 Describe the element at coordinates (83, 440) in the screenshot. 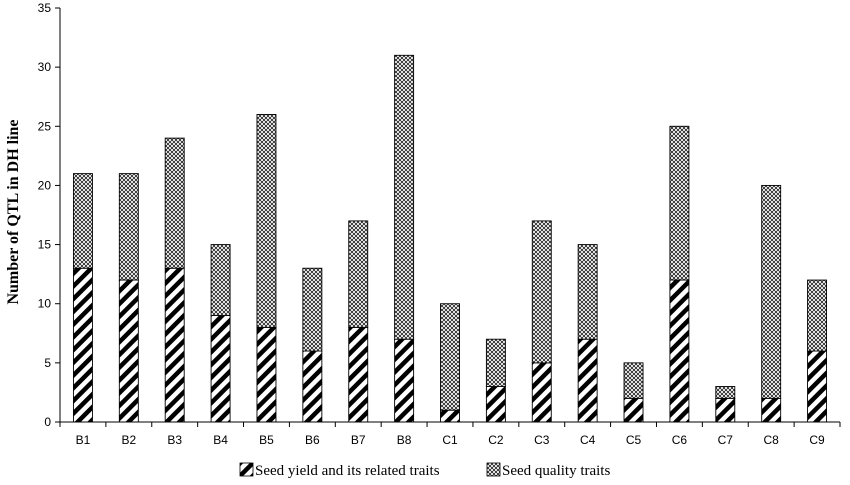

I see `x-tick-label-b1: B1` at that location.